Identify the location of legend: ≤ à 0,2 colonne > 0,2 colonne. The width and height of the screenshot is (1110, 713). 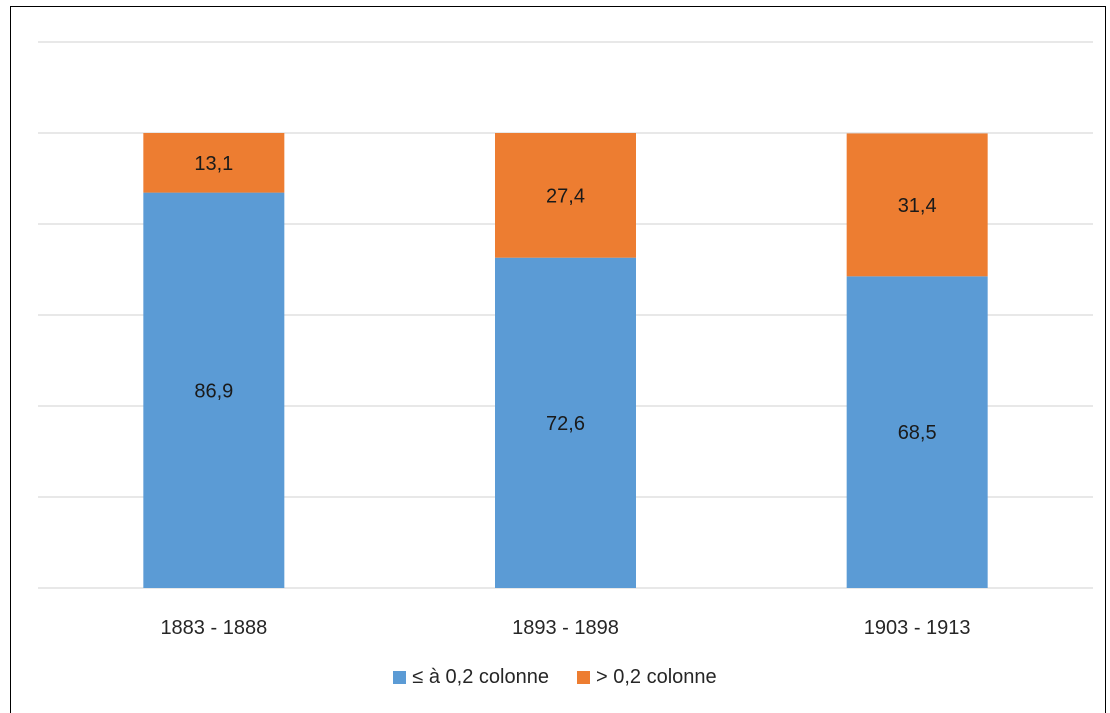
(555, 677).